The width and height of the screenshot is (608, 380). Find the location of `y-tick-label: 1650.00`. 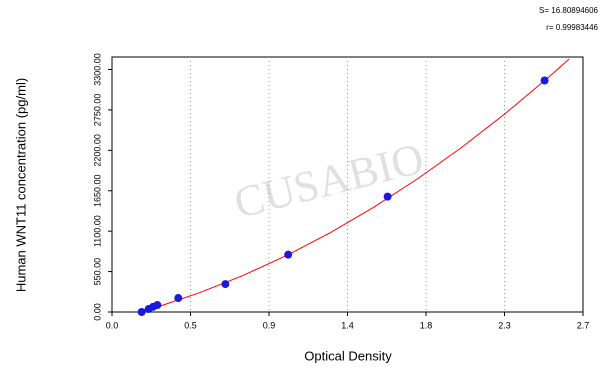

y-tick-label: 1650.00 is located at coordinates (97, 190).